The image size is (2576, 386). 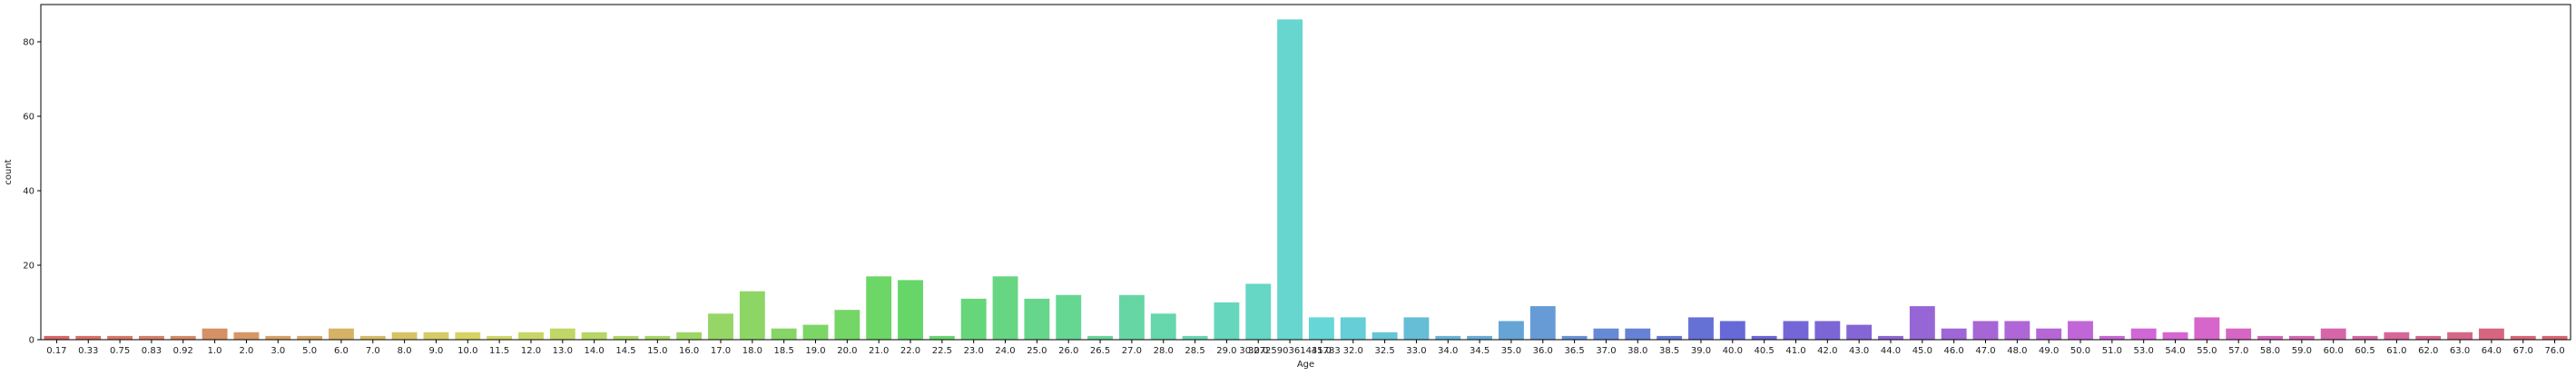 I want to click on x-tick-label: 38.0, so click(x=1637, y=351).